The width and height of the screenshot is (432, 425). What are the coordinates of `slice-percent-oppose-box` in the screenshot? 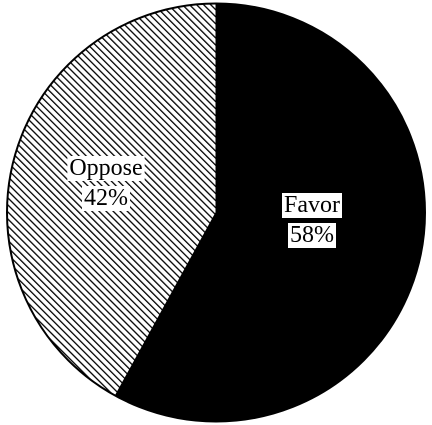 It's located at (106, 198).